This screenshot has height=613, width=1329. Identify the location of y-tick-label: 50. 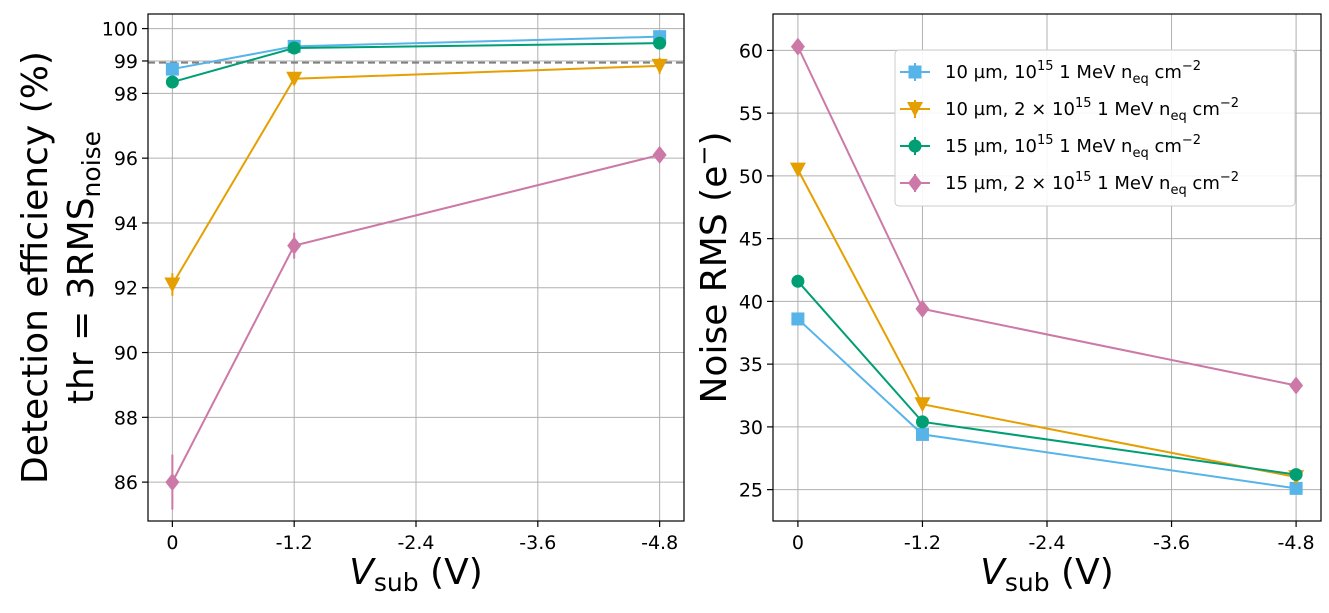
(751, 177).